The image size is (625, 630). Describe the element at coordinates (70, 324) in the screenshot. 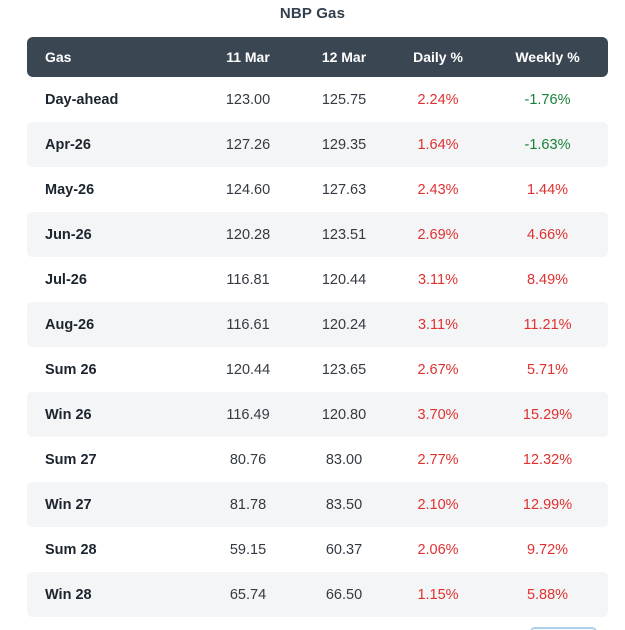

I see `row-label-cell: Aug-26` at that location.